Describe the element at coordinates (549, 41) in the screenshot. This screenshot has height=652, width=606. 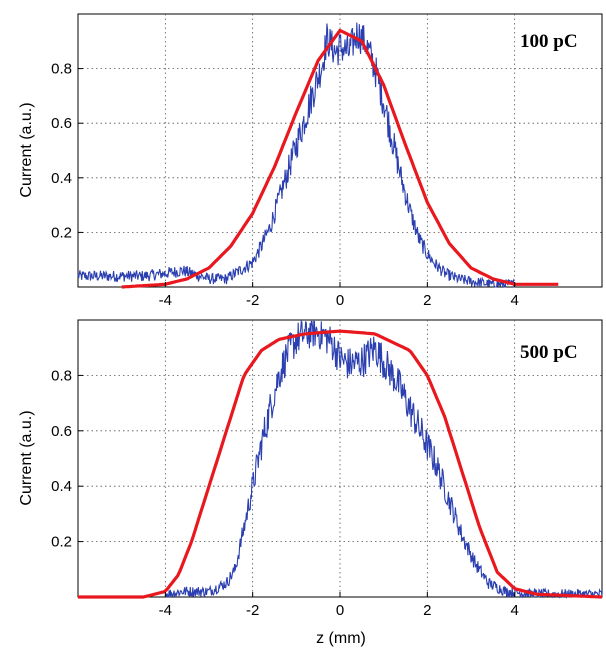
I see `panel-annotation: 100 pC` at that location.